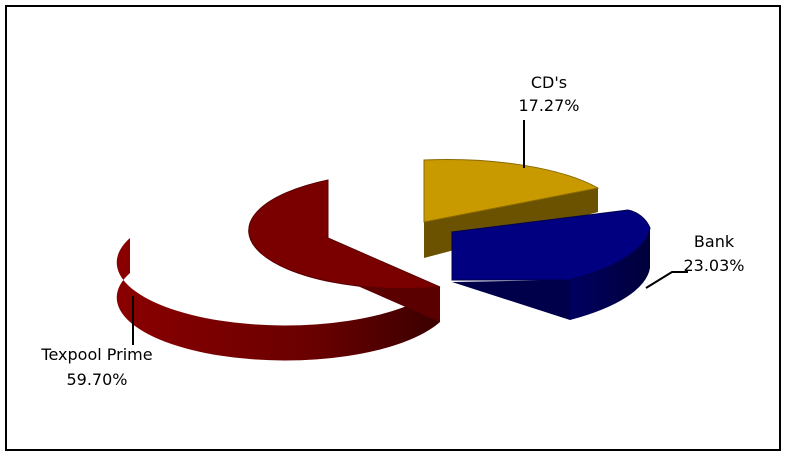 Image resolution: width=790 pixels, height=460 pixels. Describe the element at coordinates (96, 379) in the screenshot. I see `label-texpool-pct: 59.70%` at that location.